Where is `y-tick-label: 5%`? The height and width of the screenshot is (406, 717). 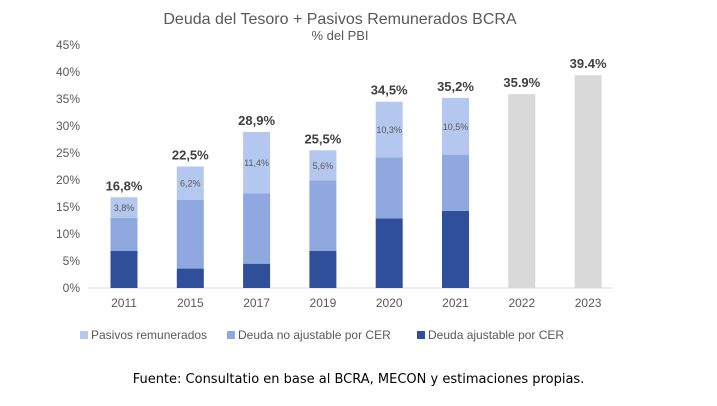 y-tick-label: 5% is located at coordinates (72, 261).